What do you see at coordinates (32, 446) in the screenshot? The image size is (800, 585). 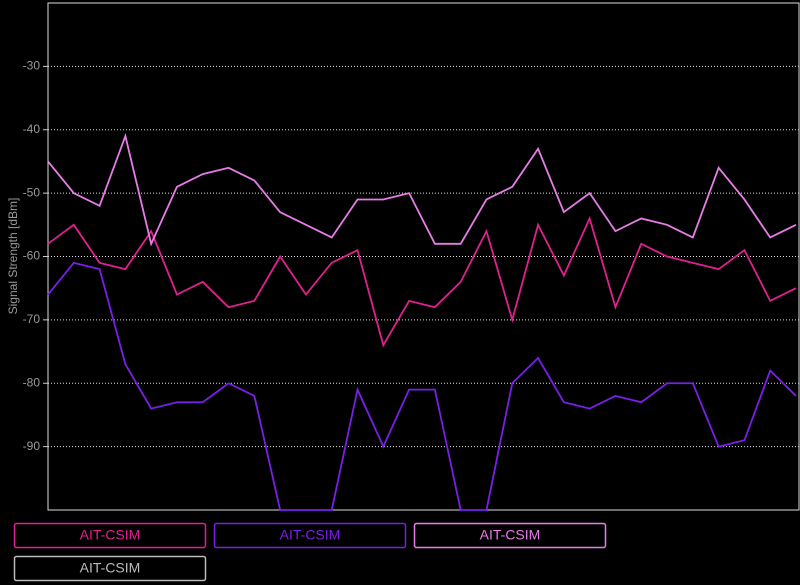 I see `y-tick-label: -90` at bounding box center [32, 446].